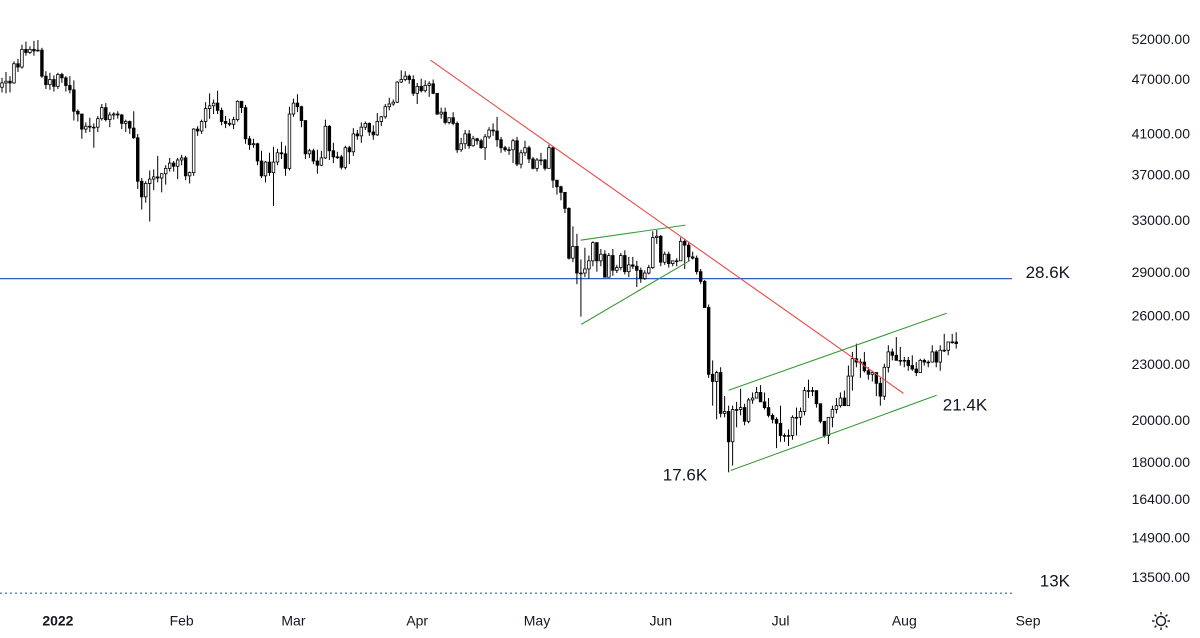  Describe the element at coordinates (1161, 315) in the screenshot. I see `y-tick-label: 26000.00` at that location.